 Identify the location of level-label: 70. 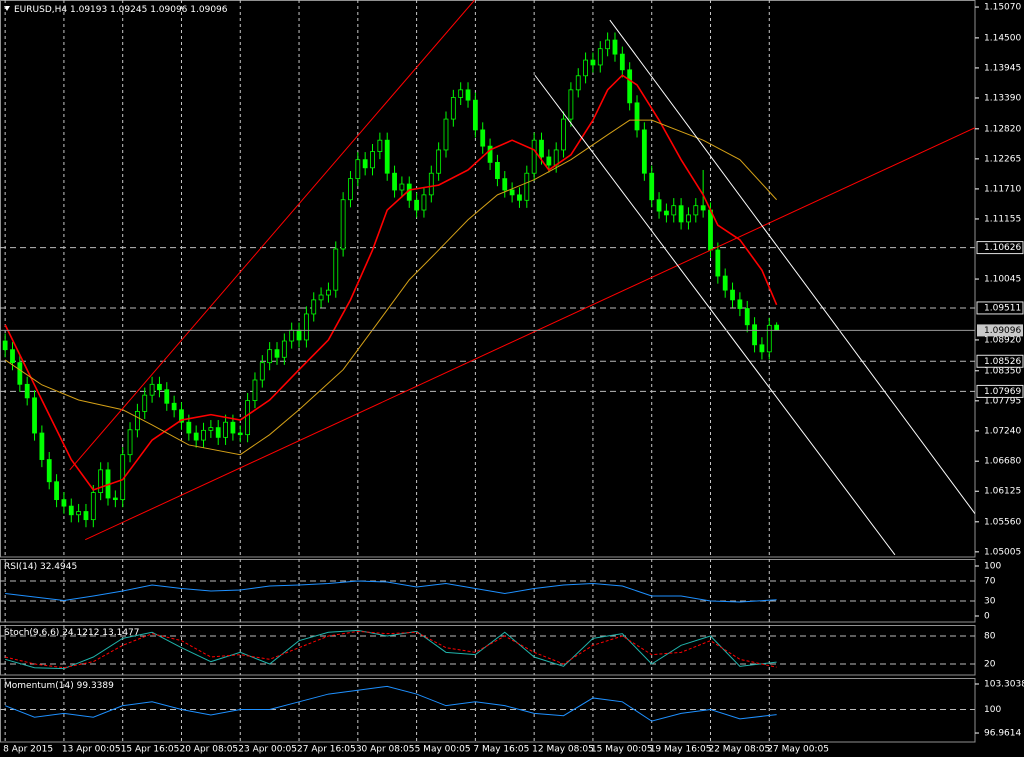
(990, 582).